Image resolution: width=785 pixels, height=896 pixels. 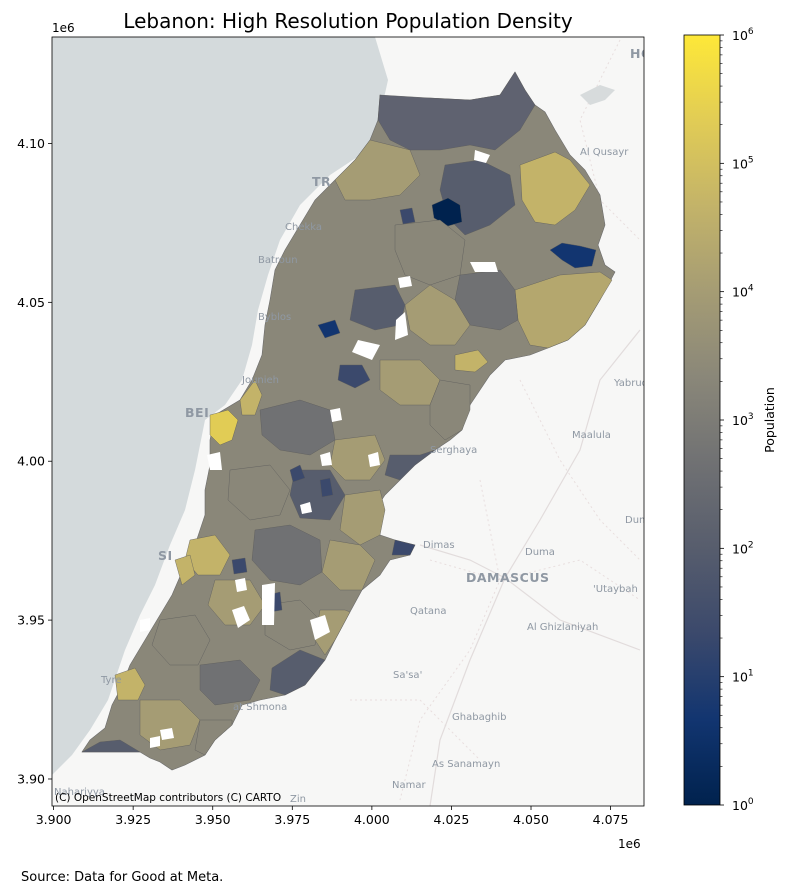 What do you see at coordinates (260, 380) in the screenshot?
I see `map-label-jounieh: Jounieh` at bounding box center [260, 380].